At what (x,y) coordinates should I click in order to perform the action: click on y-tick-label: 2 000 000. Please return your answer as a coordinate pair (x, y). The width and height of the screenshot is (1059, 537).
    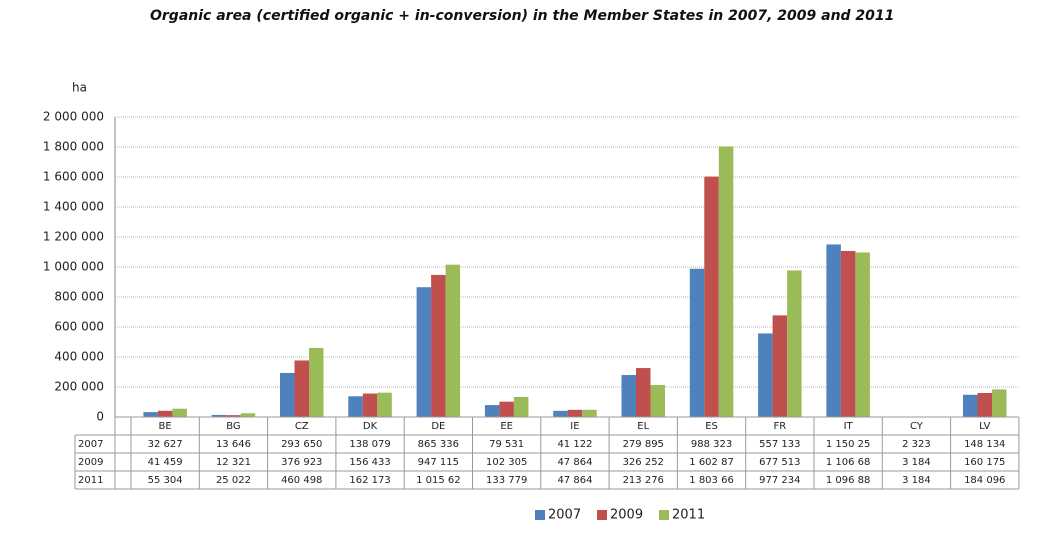
    Looking at the image, I should click on (73, 117).